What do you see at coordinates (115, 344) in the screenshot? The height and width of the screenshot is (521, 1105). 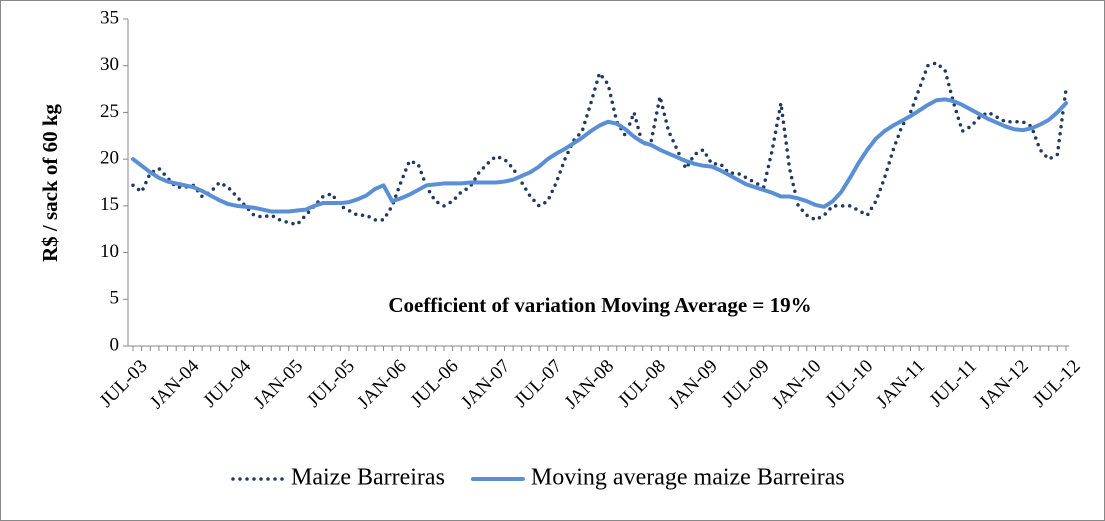 I see `y-tick-label: 0` at bounding box center [115, 344].